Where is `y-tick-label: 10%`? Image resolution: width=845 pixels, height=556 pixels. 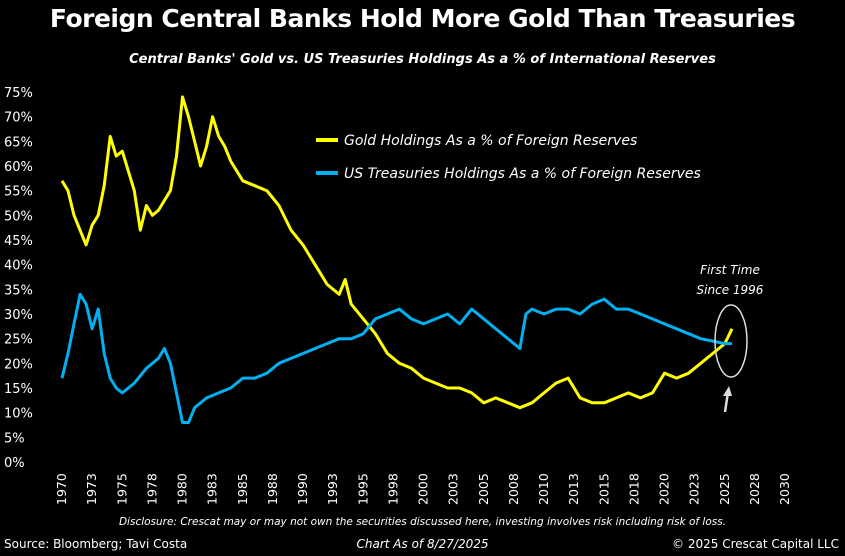 y-tick-label: 10% is located at coordinates (18, 414).